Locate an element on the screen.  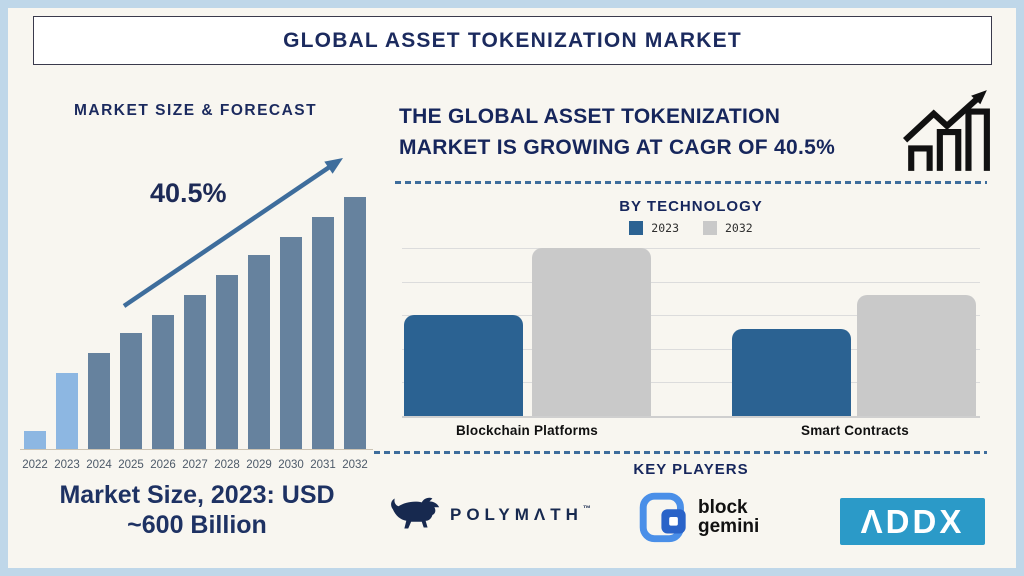
forecast-year-label: 2024 is located at coordinates (99, 465).